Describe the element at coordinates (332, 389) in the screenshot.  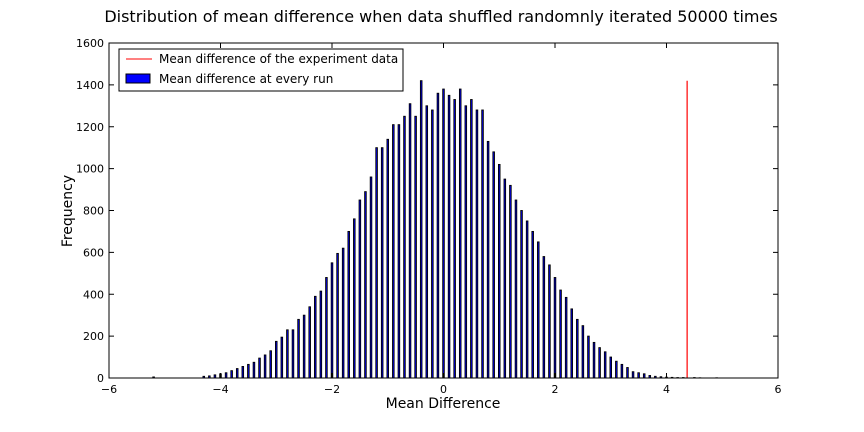
I see `x-tick-label: −2` at that location.